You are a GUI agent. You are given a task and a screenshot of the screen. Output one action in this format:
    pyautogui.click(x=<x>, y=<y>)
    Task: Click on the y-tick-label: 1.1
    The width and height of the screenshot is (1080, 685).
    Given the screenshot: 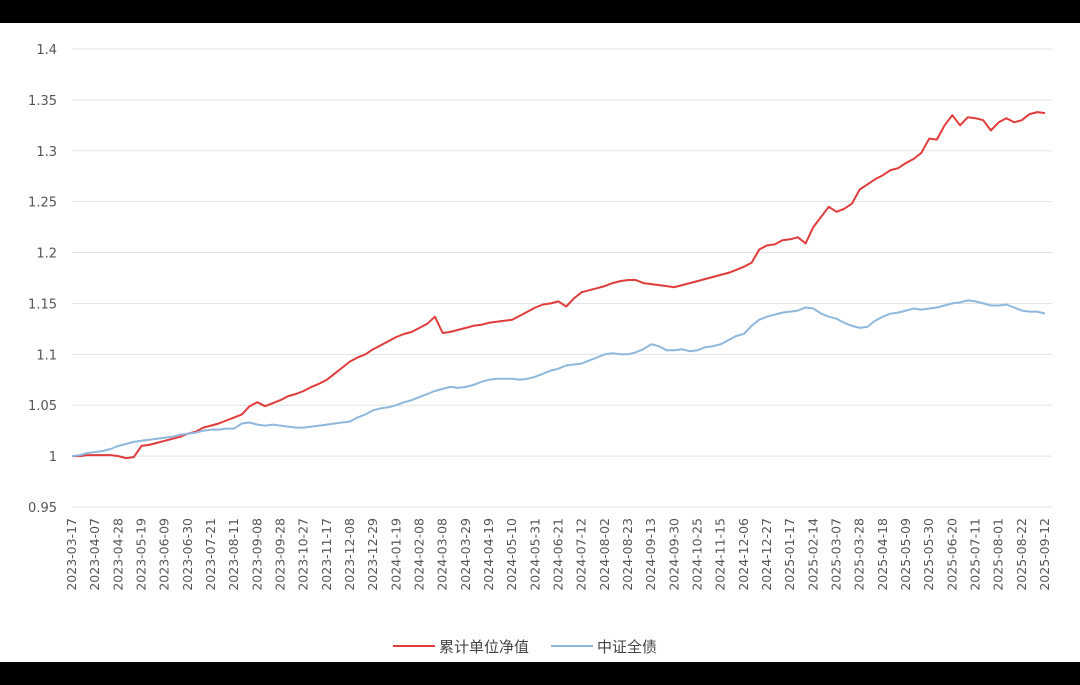 What is the action you would take?
    pyautogui.click(x=46, y=355)
    